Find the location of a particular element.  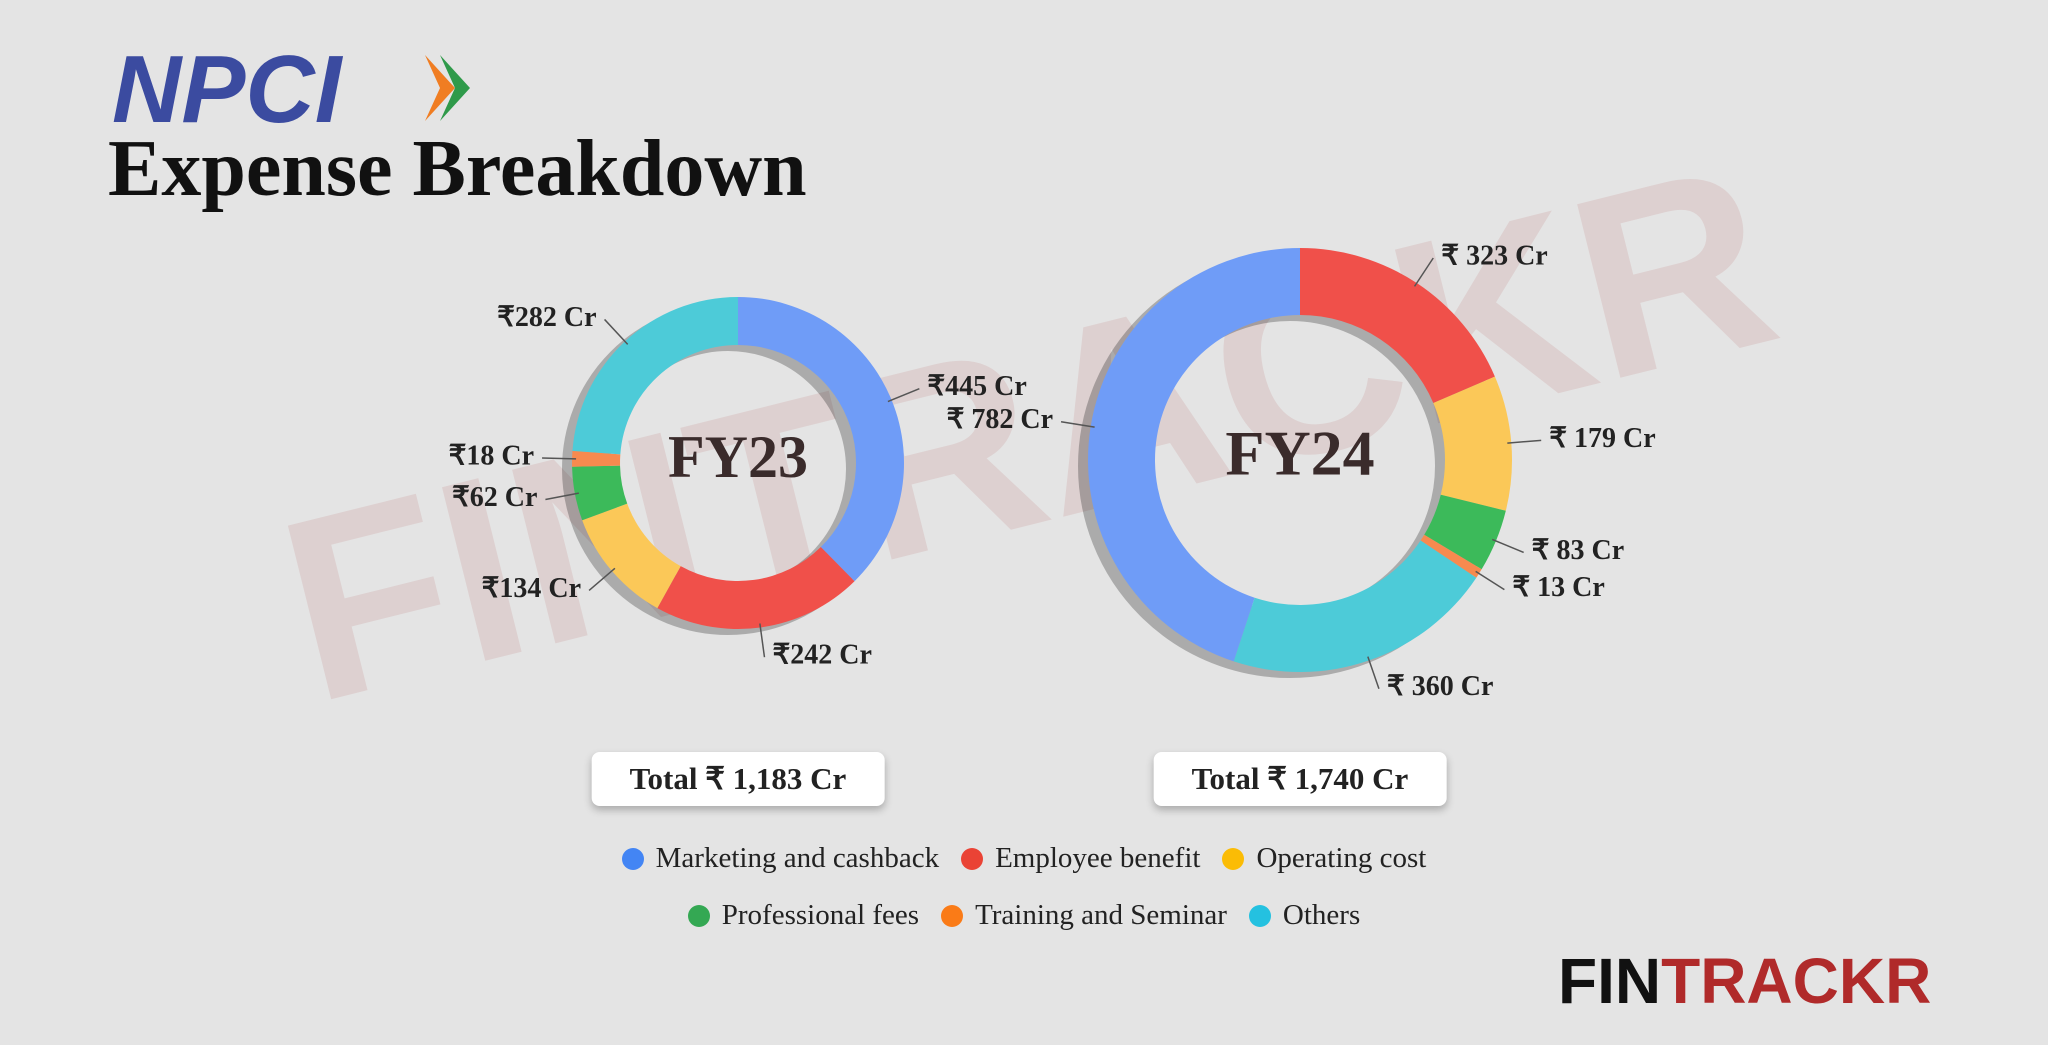

logo: NPCI is located at coordinates (228, 89).